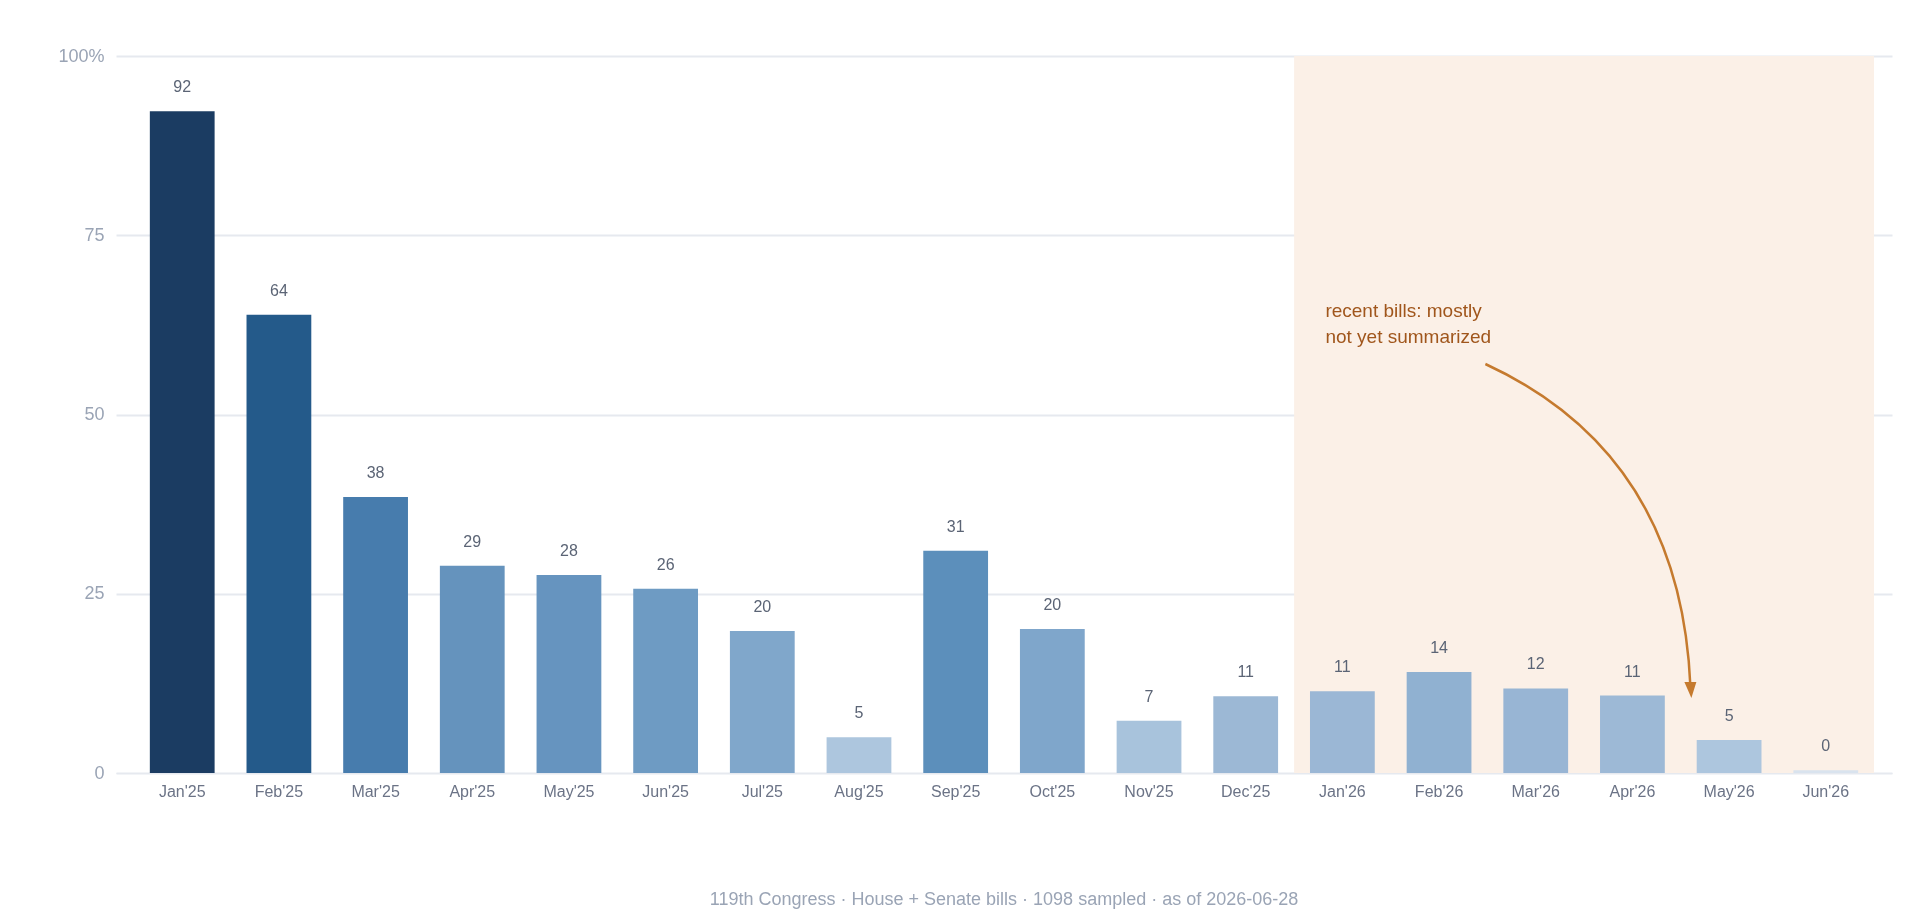 This screenshot has width=1920, height=919. What do you see at coordinates (1632, 791) in the screenshot?
I see `x-tick-label: Apr'26` at bounding box center [1632, 791].